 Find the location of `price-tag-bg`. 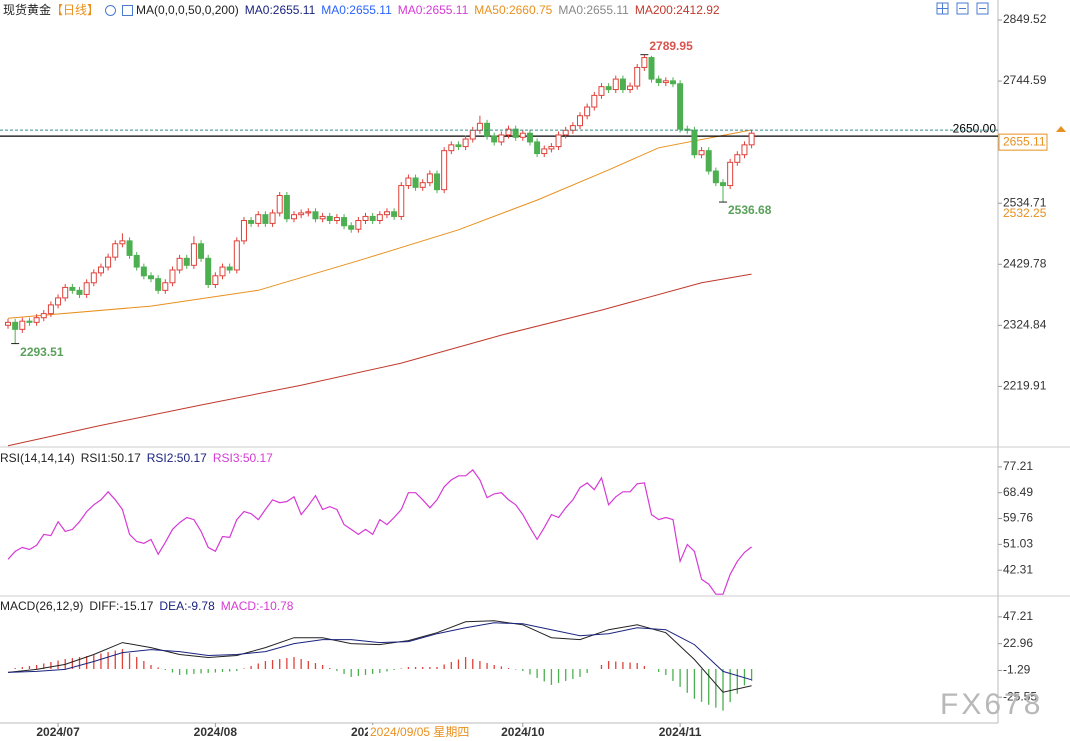

price-tag-bg is located at coordinates (1023, 213).